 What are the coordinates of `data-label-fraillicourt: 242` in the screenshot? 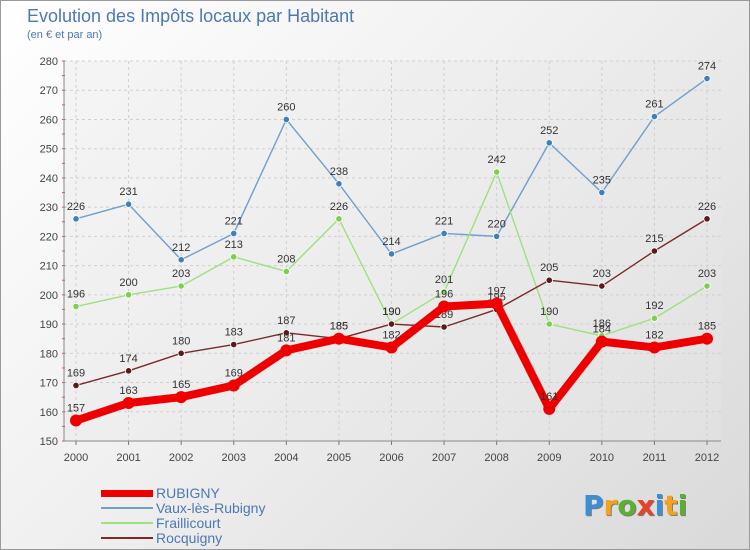 It's located at (496, 160).